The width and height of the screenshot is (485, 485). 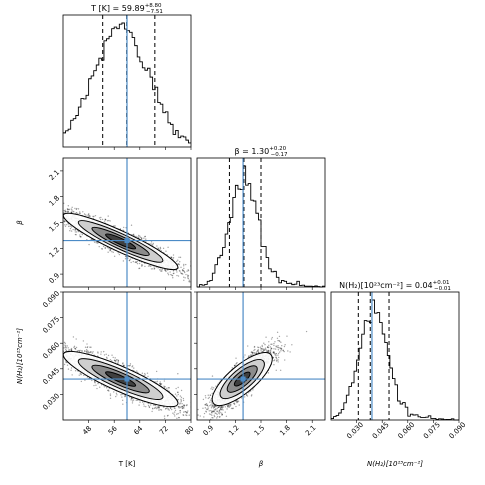 What do you see at coordinates (458, 431) in the screenshot?
I see `x-tick-label: 0.090` at bounding box center [458, 431].